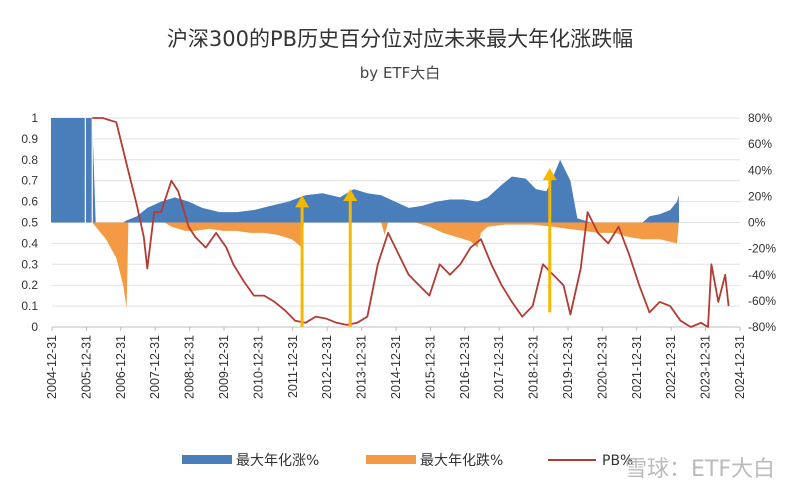 Image resolution: width=800 pixels, height=492 pixels. I want to click on x-tick-label: 2004-12-31, so click(52, 367).